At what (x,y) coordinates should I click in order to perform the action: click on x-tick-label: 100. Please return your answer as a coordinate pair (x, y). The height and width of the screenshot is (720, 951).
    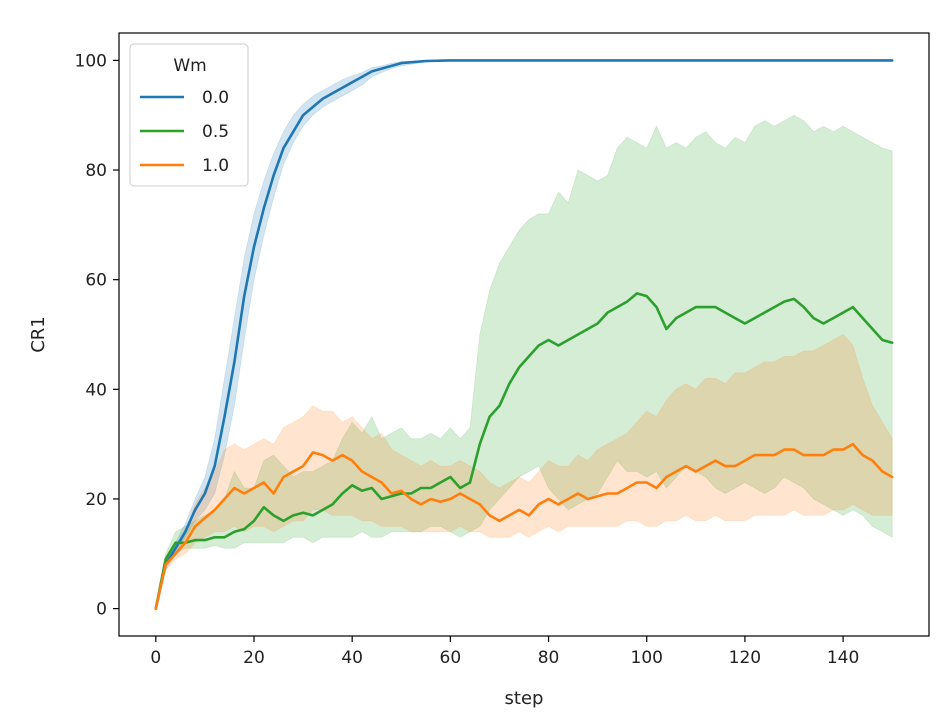
    Looking at the image, I should click on (647, 658).